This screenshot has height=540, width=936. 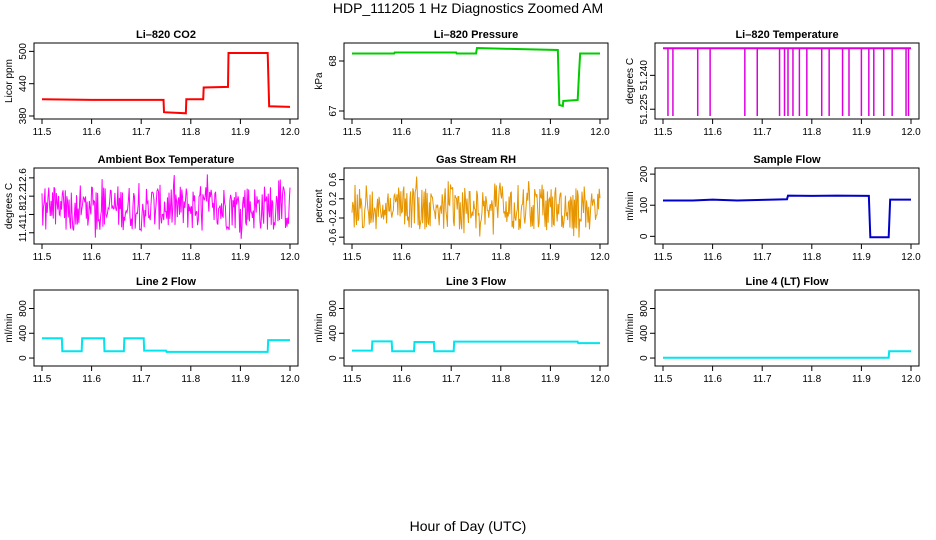 I want to click on y-tick-label: 0.2, so click(x=333, y=198).